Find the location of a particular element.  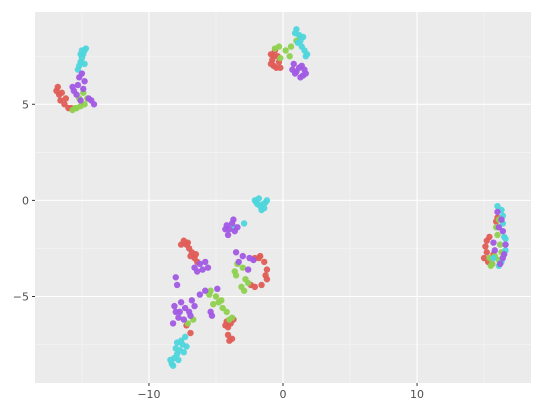

y-axis-ticks: 5 0 −5 is located at coordinates (24, 200).